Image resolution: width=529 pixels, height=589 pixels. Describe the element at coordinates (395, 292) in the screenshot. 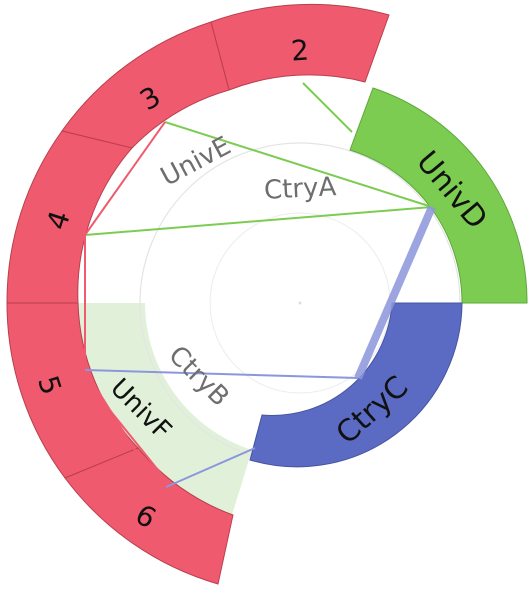

I see `link-blue-thick` at that location.